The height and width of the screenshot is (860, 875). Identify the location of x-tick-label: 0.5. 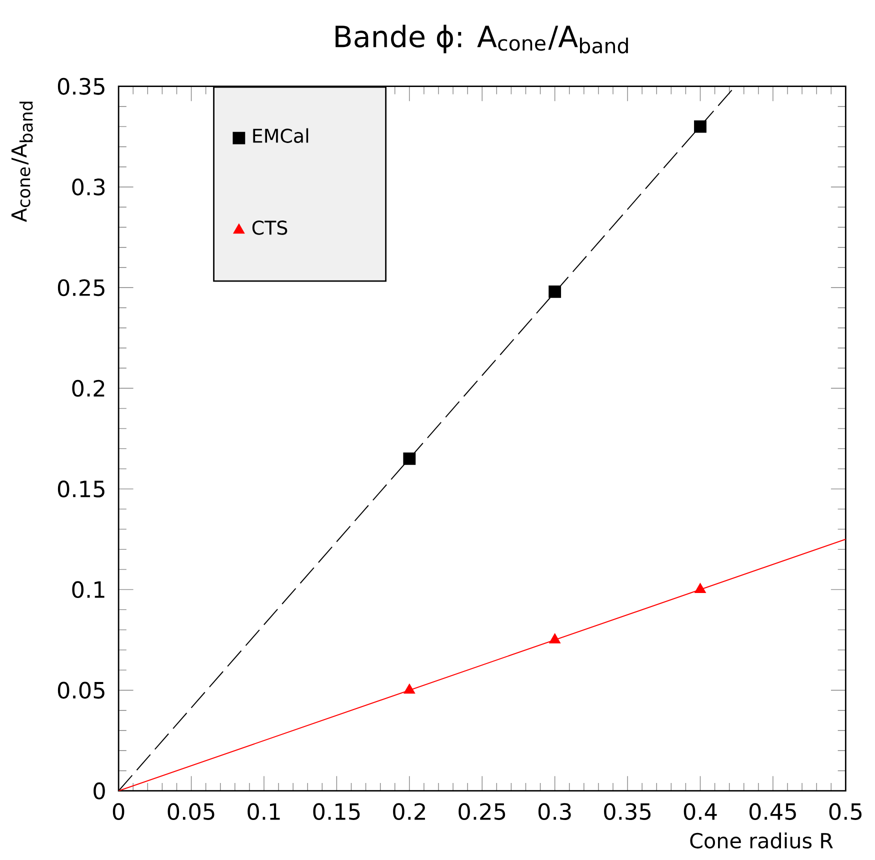
(845, 811).